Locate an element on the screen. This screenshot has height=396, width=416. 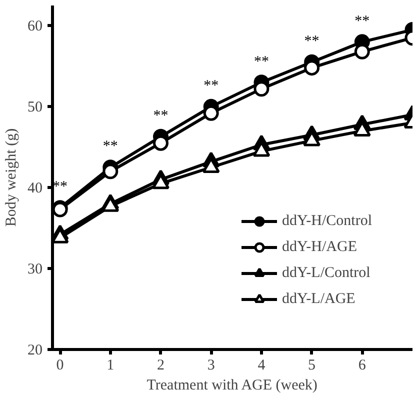
x-tick-label: 3 is located at coordinates (211, 366).